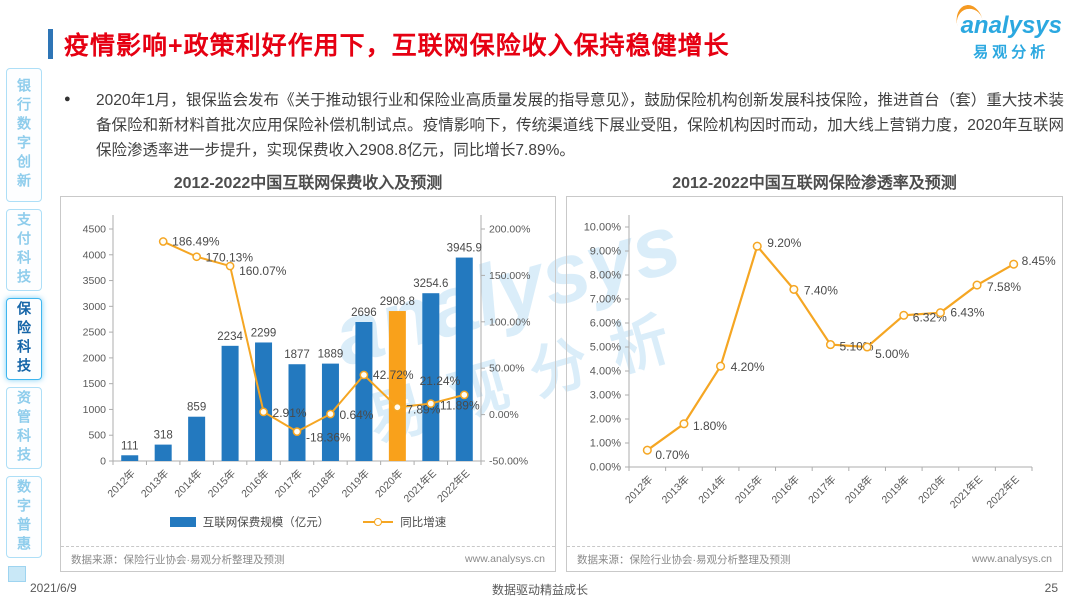  Describe the element at coordinates (672, 455) in the screenshot. I see `svg-text: 0.70%` at that location.